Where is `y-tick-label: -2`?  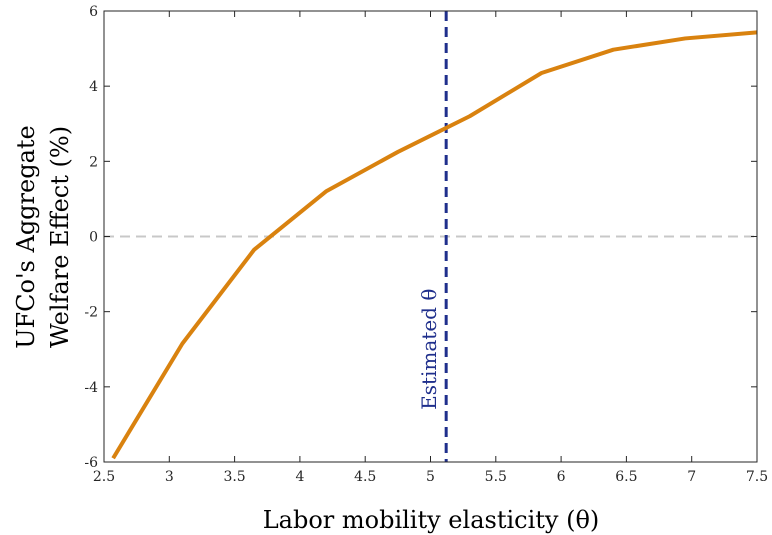 y-tick-label: -2 is located at coordinates (91, 313).